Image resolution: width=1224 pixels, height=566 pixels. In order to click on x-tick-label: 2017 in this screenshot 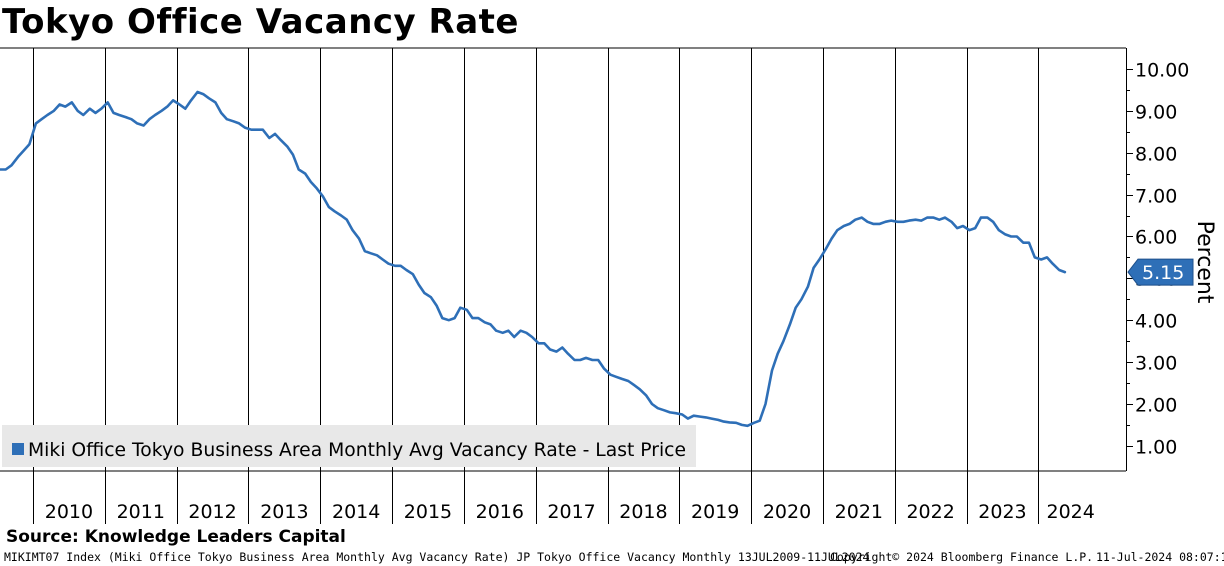, I will do `click(571, 512)`.